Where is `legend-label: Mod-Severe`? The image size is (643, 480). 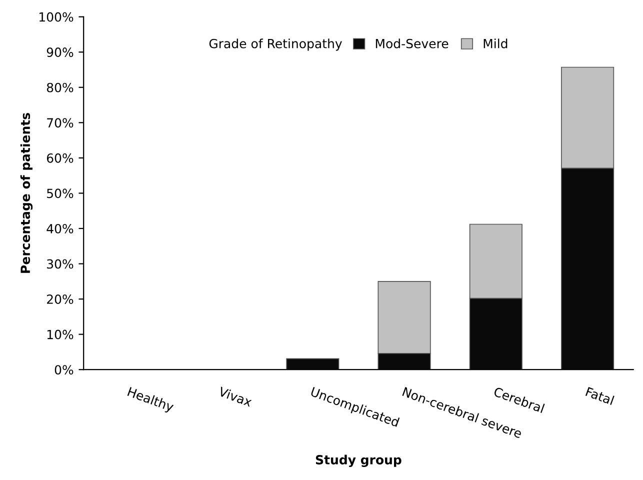
legend-label: Mod-Severe is located at coordinates (412, 43).